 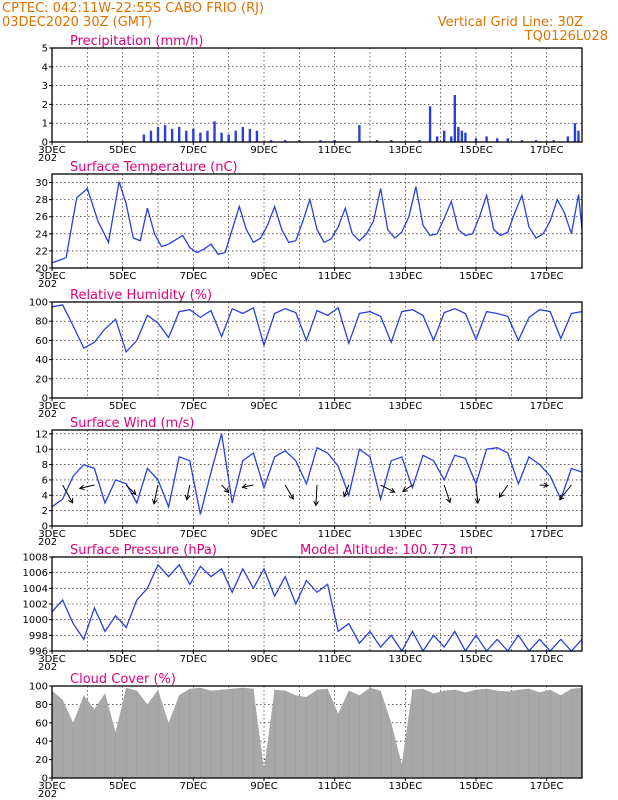 I want to click on panel-title-precip: Precipitation (mm/h), so click(x=136, y=41).